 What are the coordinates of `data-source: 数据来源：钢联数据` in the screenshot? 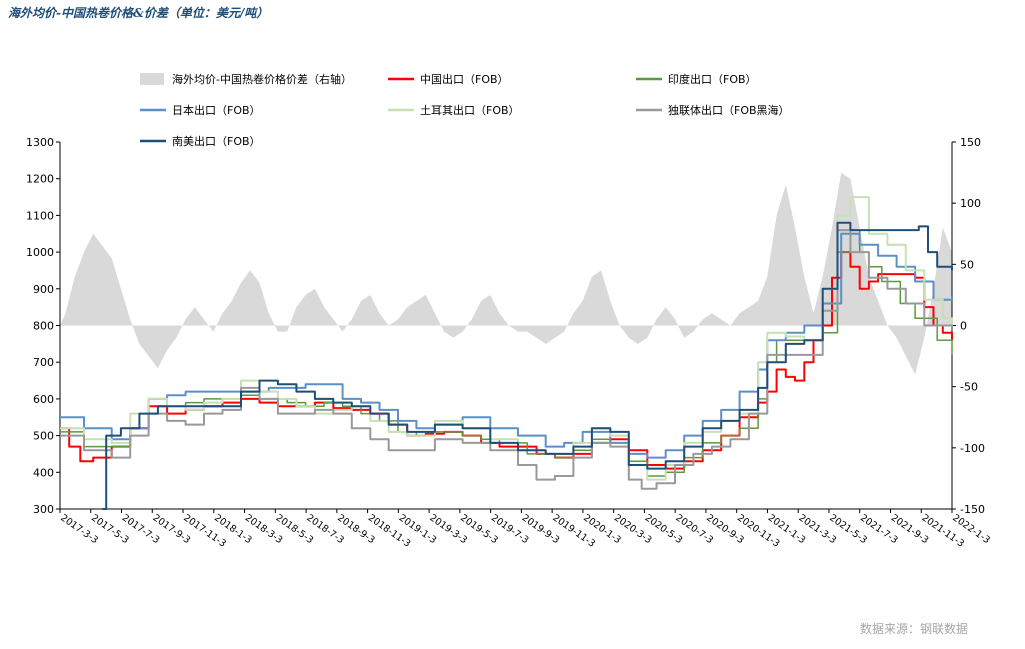 It's located at (913, 629).